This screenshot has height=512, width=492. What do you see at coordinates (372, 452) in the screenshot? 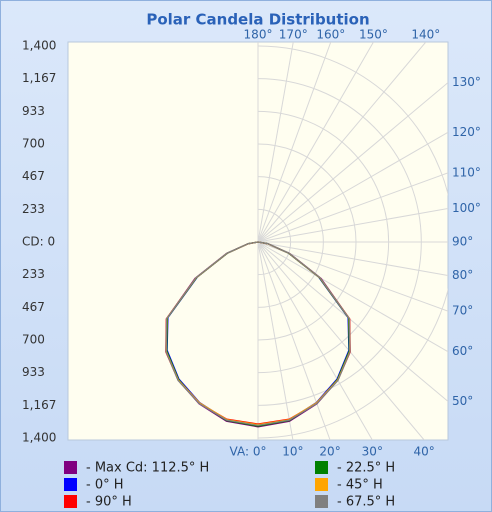
I see `angle-tick-label: 30°` at bounding box center [372, 452].